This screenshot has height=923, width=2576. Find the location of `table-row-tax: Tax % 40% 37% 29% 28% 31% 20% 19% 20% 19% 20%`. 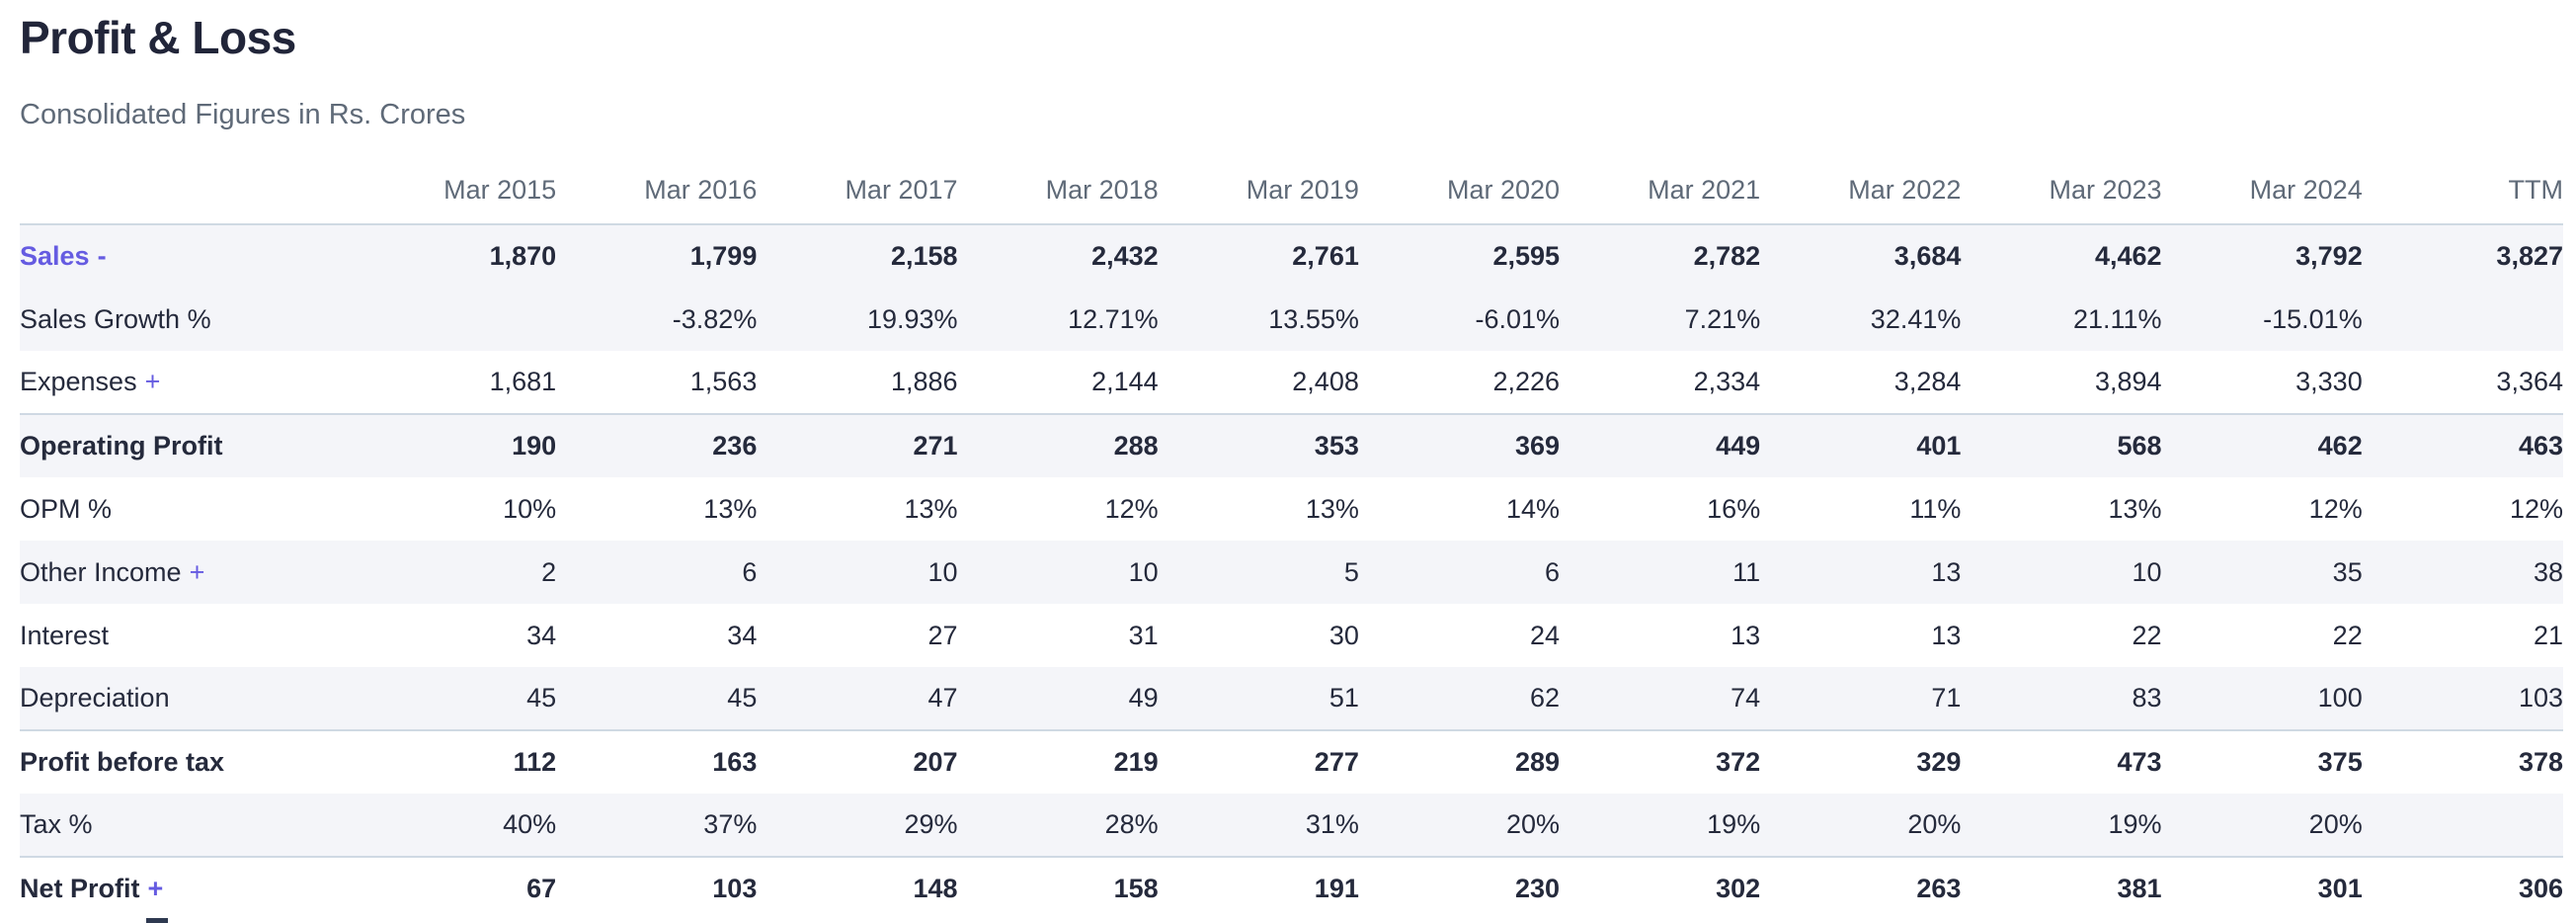

table-row-tax: Tax % 40% 37% 29% 28% 31% 20% 19% 20% 19% 20% is located at coordinates (1291, 826).